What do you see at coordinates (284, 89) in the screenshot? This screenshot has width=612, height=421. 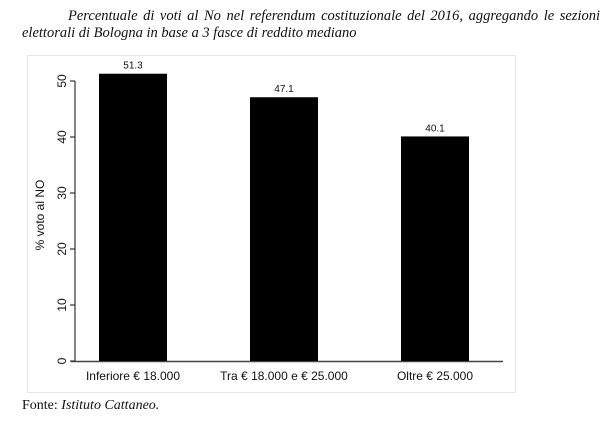 I see `data-label: 47.1` at bounding box center [284, 89].